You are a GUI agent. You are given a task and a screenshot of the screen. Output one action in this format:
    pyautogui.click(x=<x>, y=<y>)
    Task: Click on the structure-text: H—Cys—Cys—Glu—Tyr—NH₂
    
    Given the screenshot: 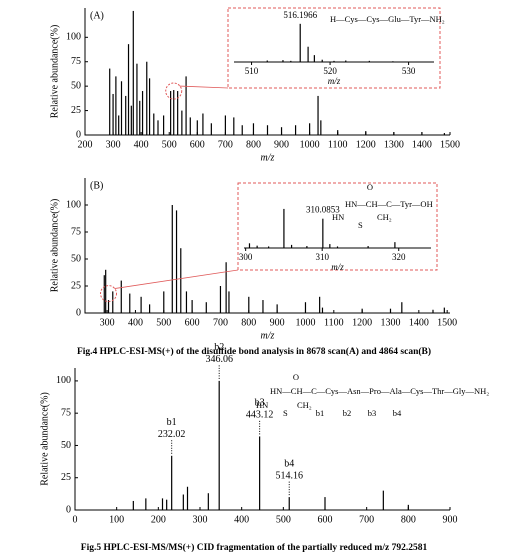 What is the action you would take?
    pyautogui.click(x=387, y=19)
    